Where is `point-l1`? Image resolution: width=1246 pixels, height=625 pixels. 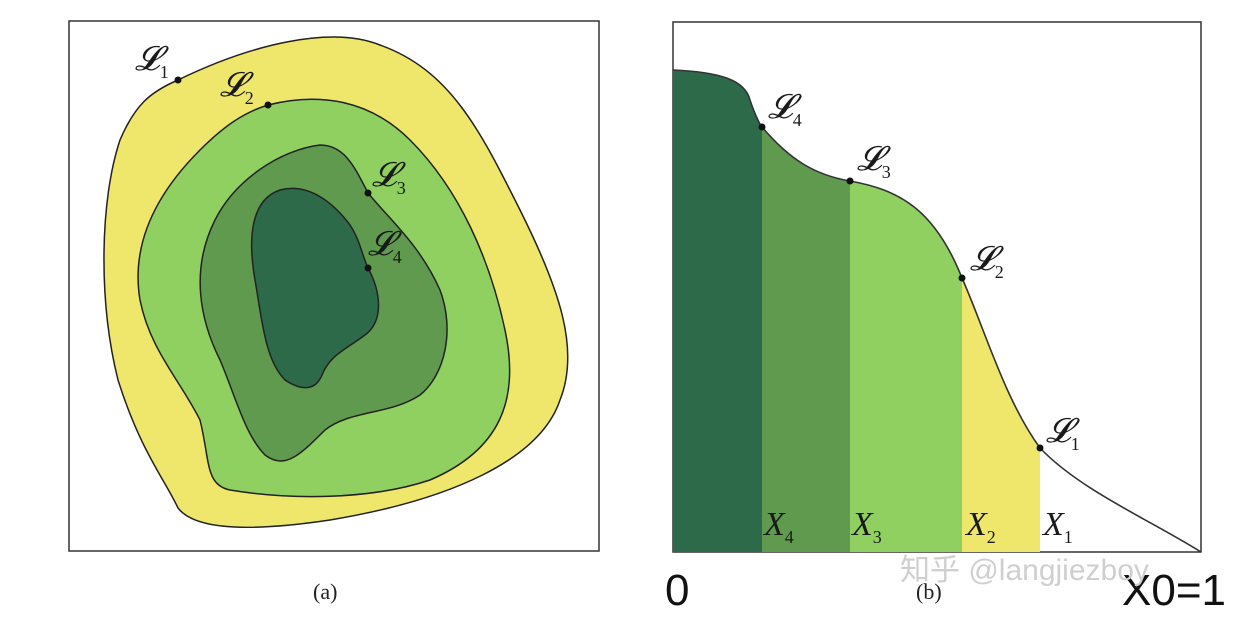 point-l1 is located at coordinates (178, 80).